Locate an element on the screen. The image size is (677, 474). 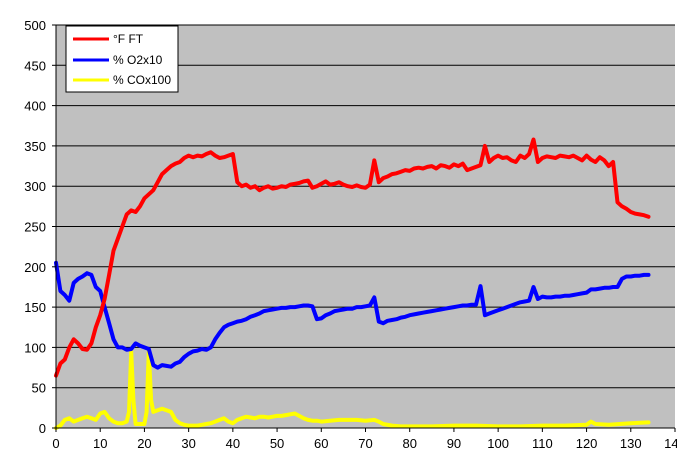
y-tick-label: 500 is located at coordinates (35, 25).